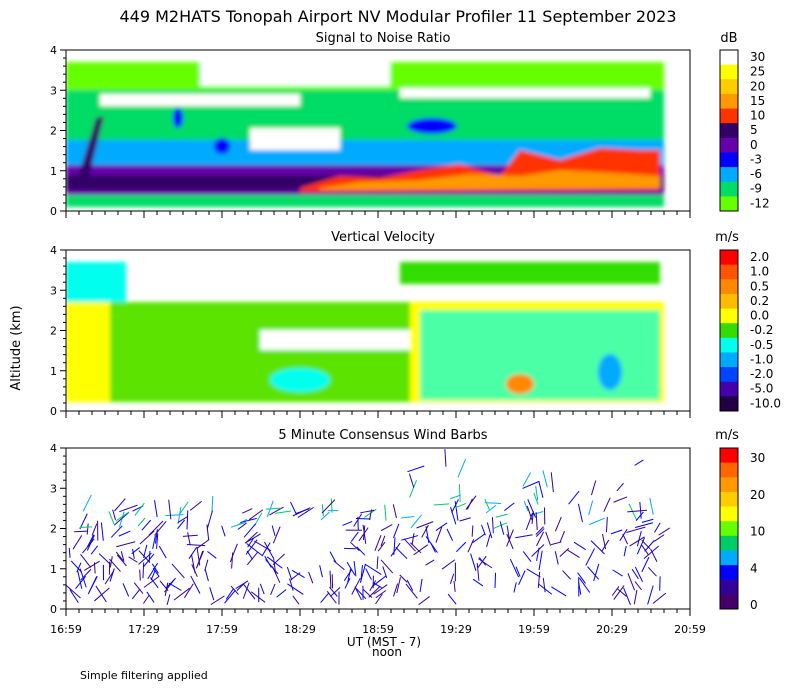  I want to click on vv-colorbar-unit: m/s, so click(727, 237).